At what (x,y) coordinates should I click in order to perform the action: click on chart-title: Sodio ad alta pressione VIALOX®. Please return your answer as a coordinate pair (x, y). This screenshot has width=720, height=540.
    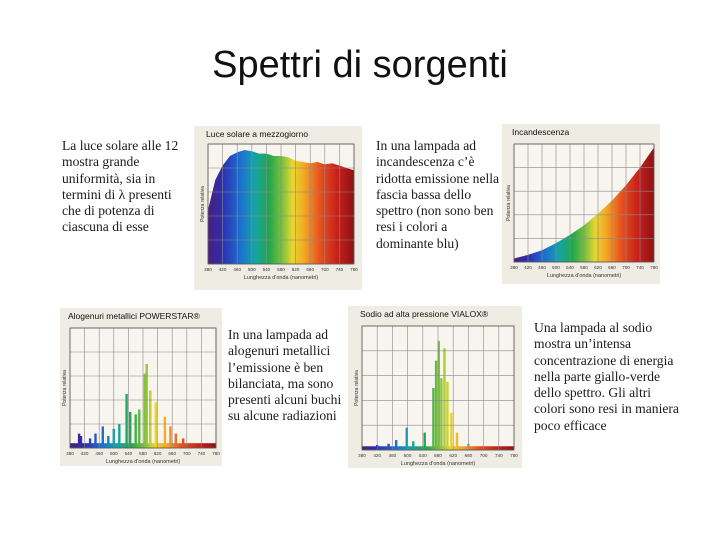
    Looking at the image, I should click on (424, 314).